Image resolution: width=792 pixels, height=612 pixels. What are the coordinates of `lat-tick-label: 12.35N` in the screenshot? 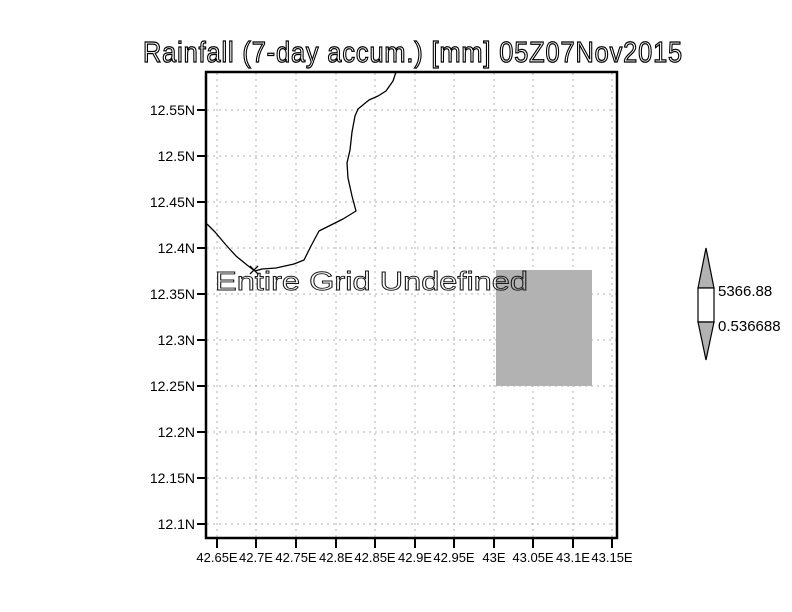 It's located at (172, 294).